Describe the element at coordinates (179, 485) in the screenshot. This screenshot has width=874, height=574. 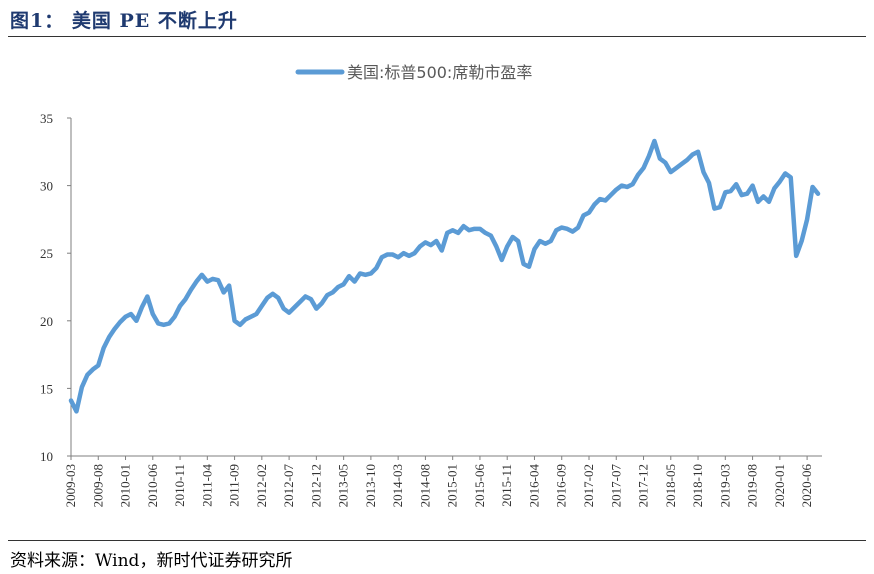
I see `x-tick-label: 2010-11` at that location.